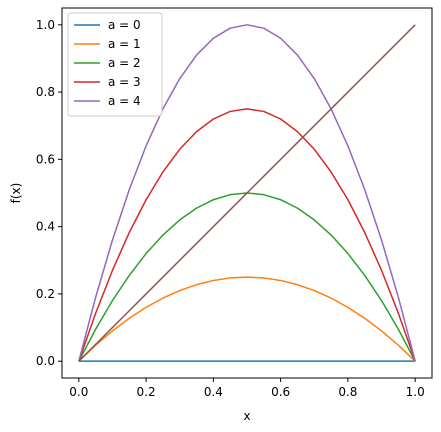  I want to click on y-axis-ticks: 0.0 0.2 0.4 0.6 0.8 1.0, so click(49, 193).